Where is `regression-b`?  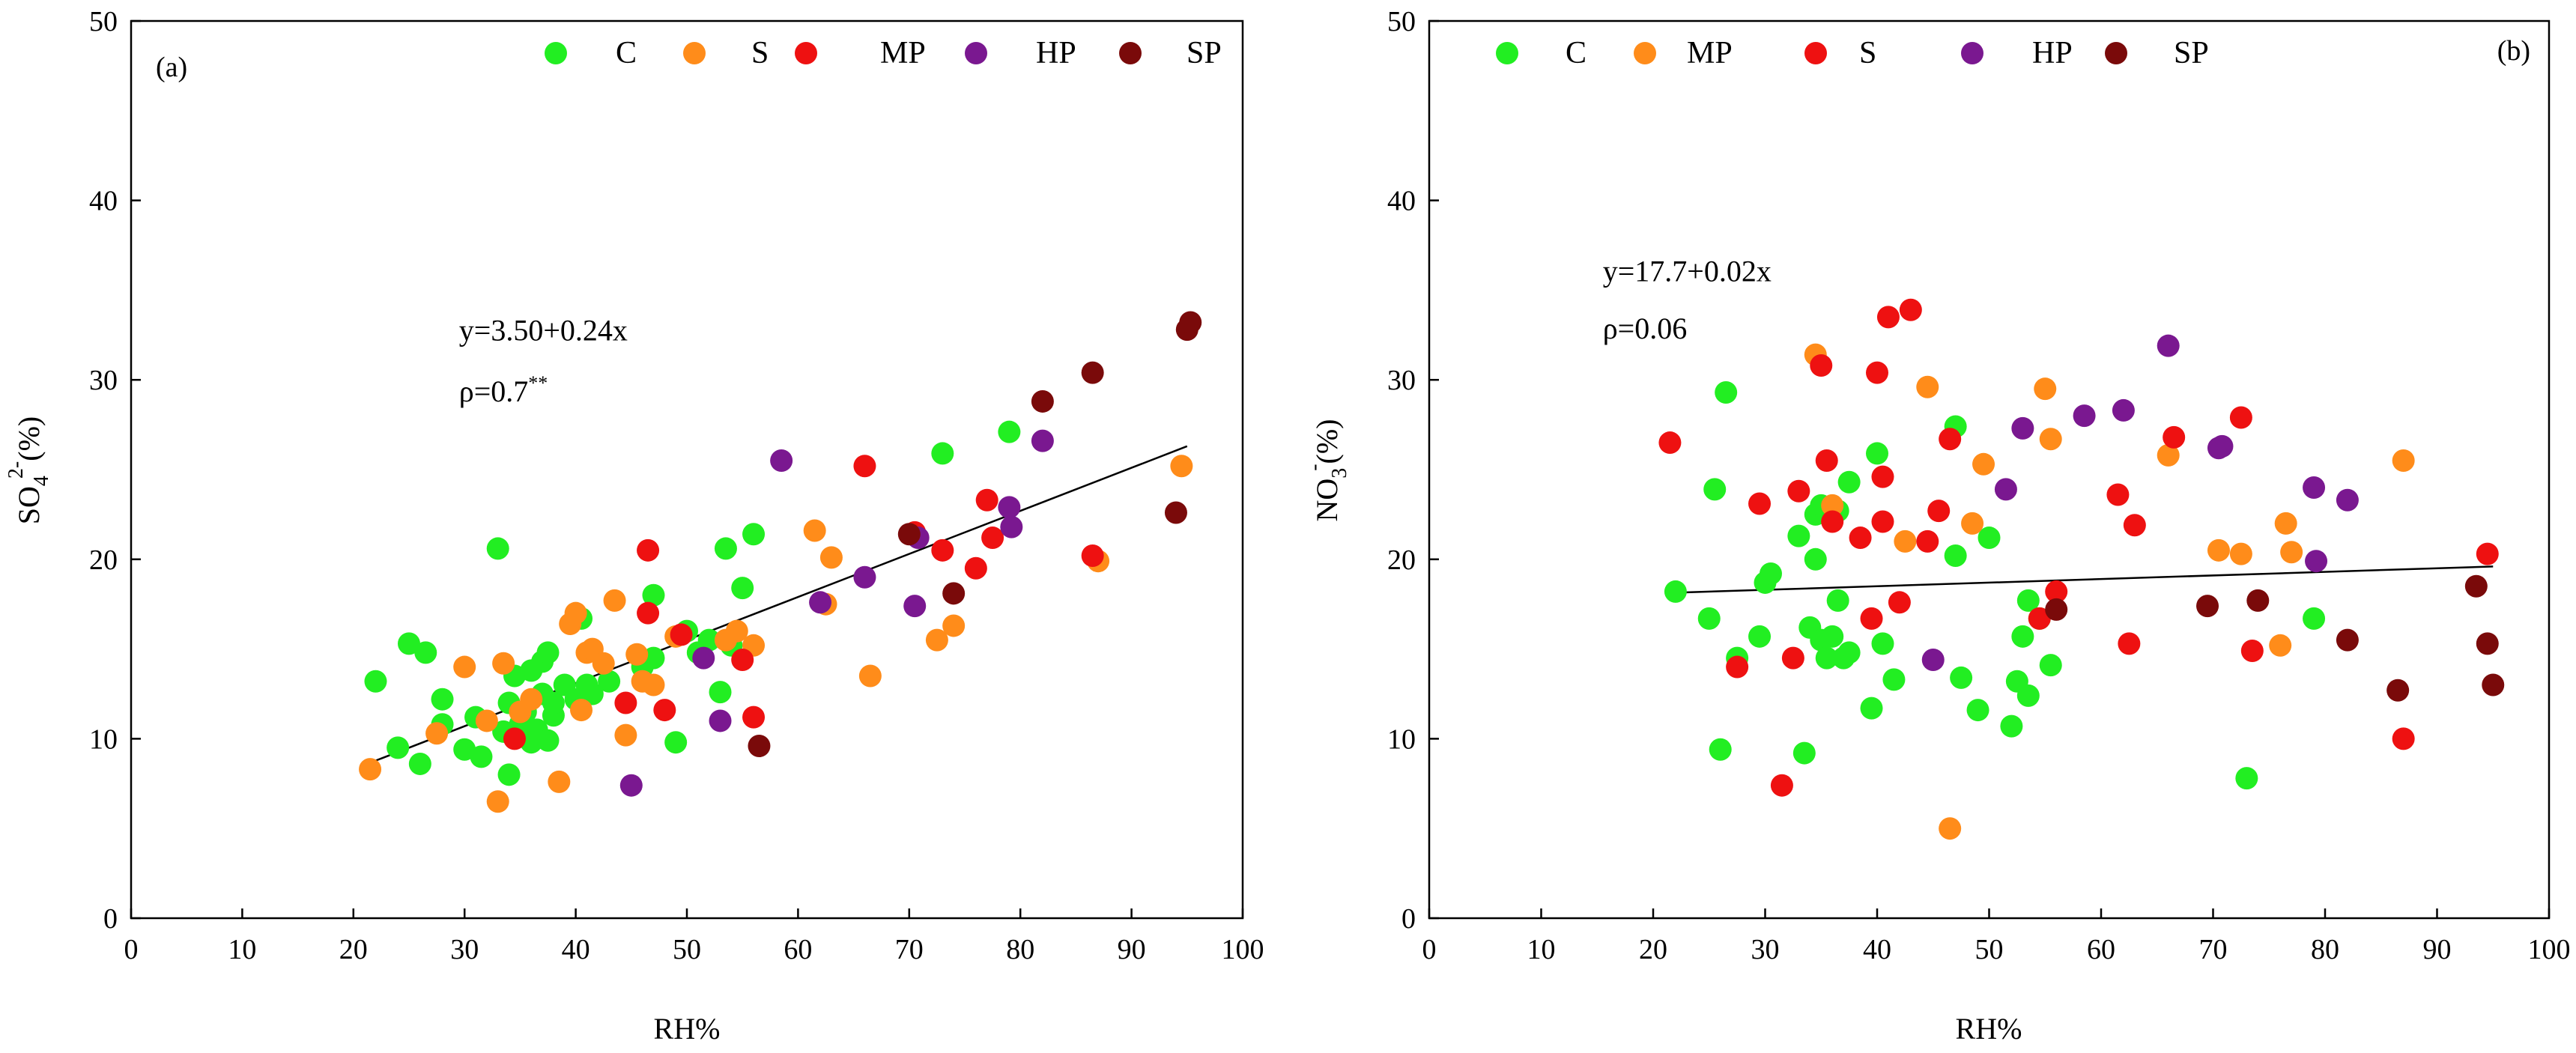
regression-b is located at coordinates (2084, 579).